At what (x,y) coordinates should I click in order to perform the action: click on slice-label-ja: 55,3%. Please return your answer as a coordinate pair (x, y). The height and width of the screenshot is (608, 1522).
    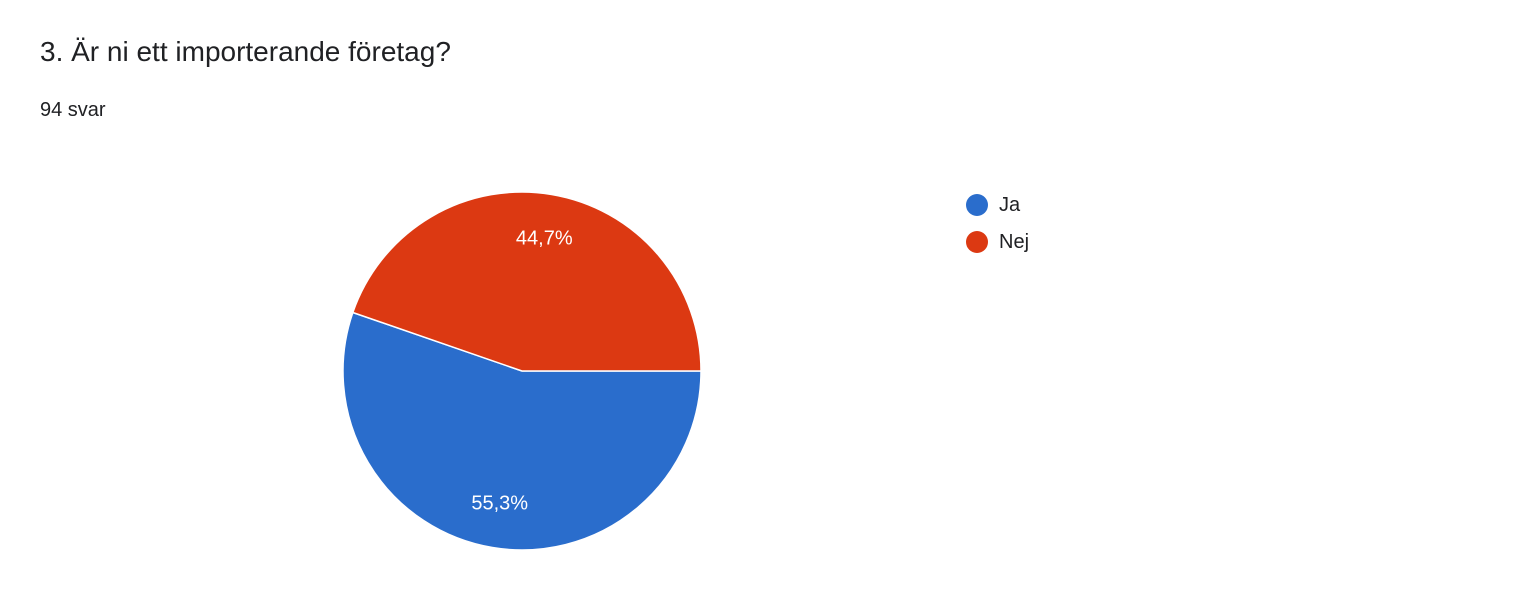
    Looking at the image, I should click on (499, 503).